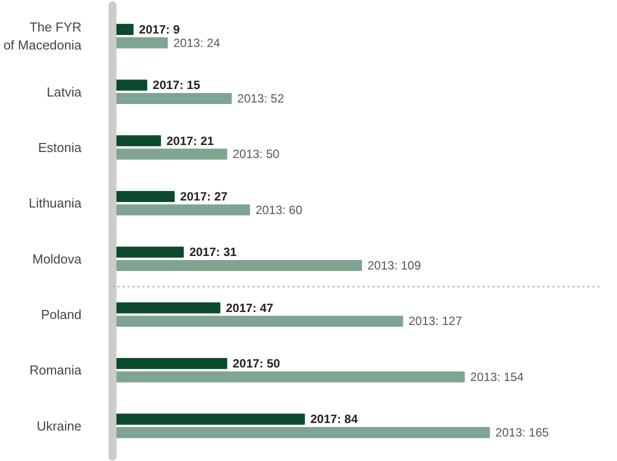  I want to click on data-label: 2017: 47, so click(250, 307).